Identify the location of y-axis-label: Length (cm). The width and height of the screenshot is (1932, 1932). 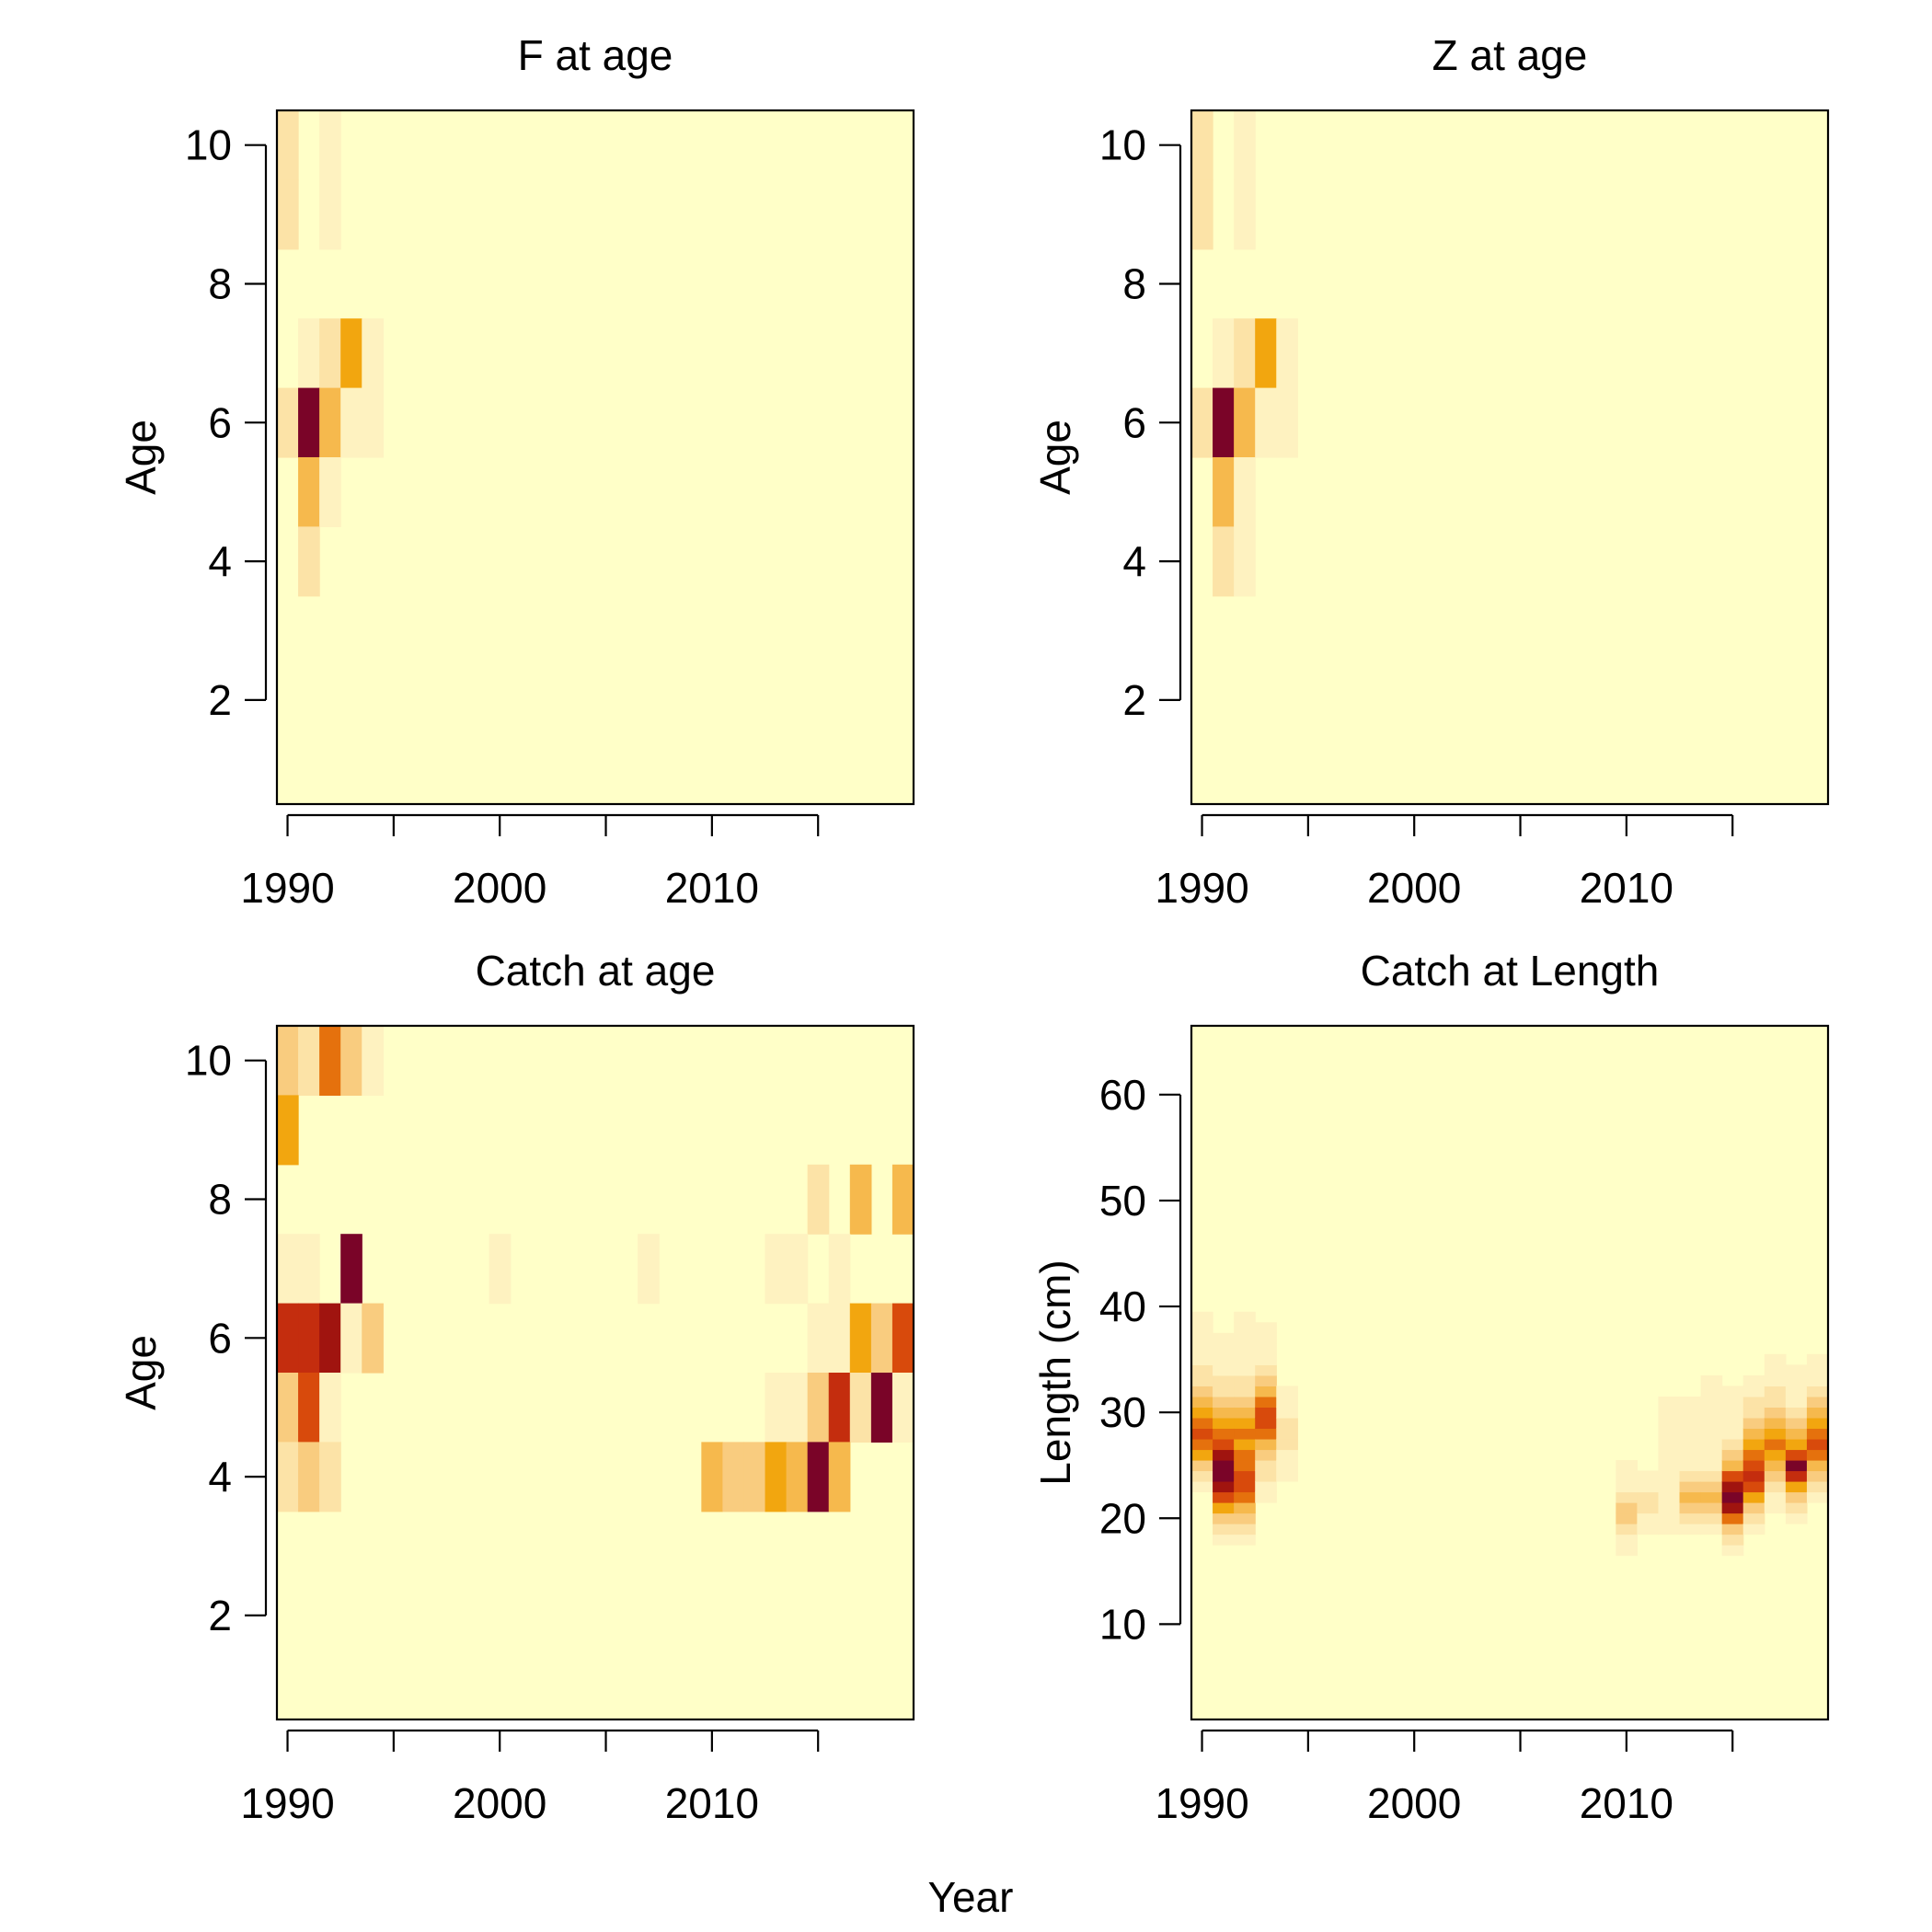
(1055, 1372).